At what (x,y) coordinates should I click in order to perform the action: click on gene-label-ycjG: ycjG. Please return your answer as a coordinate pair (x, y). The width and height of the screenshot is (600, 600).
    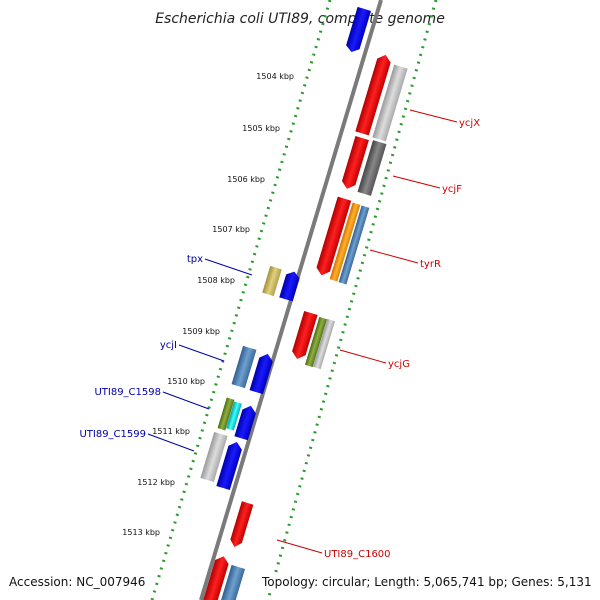
    Looking at the image, I should click on (399, 364).